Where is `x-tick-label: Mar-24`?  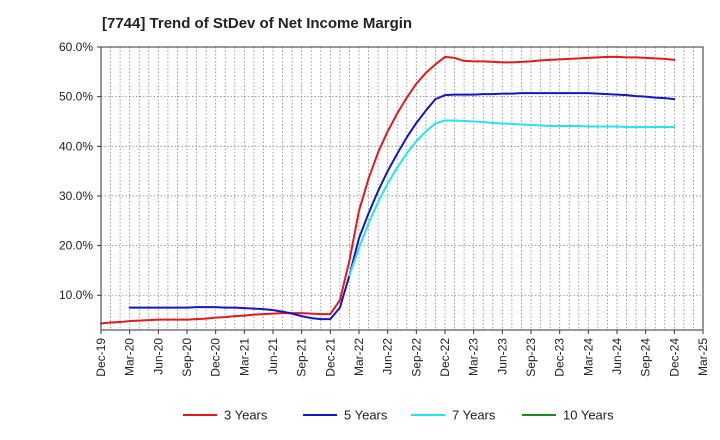
x-tick-label: Mar-24 is located at coordinates (588, 357).